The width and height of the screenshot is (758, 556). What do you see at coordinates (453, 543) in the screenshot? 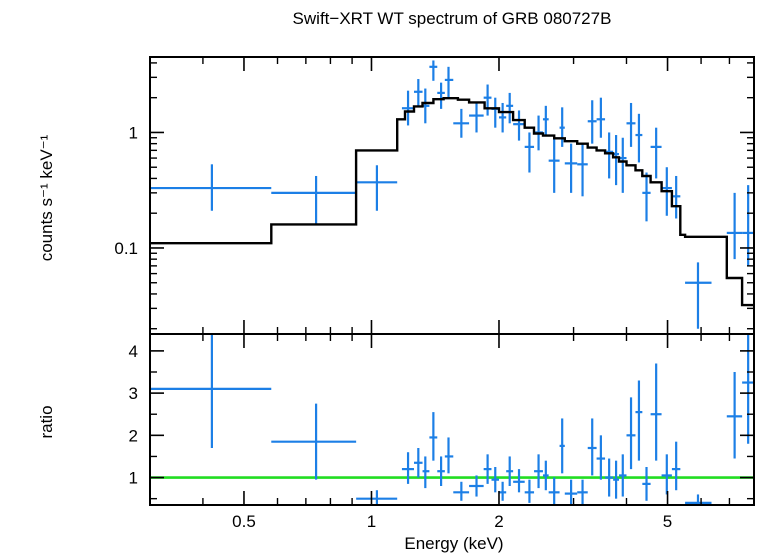
I see `x-axis-label: Energy (keV)` at bounding box center [453, 543].